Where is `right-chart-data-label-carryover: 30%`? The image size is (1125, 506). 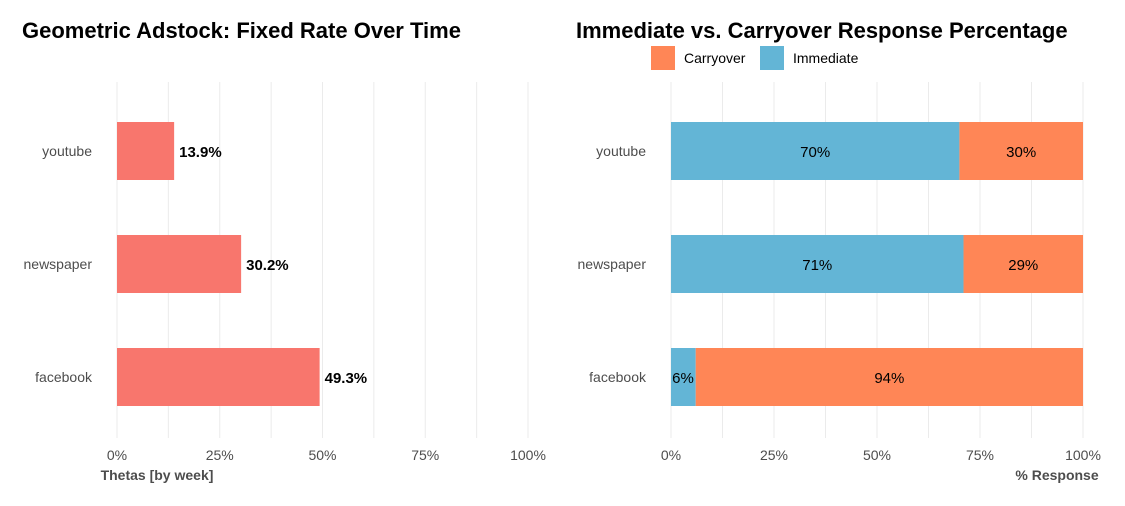
right-chart-data-label-carryover: 30% is located at coordinates (1021, 152).